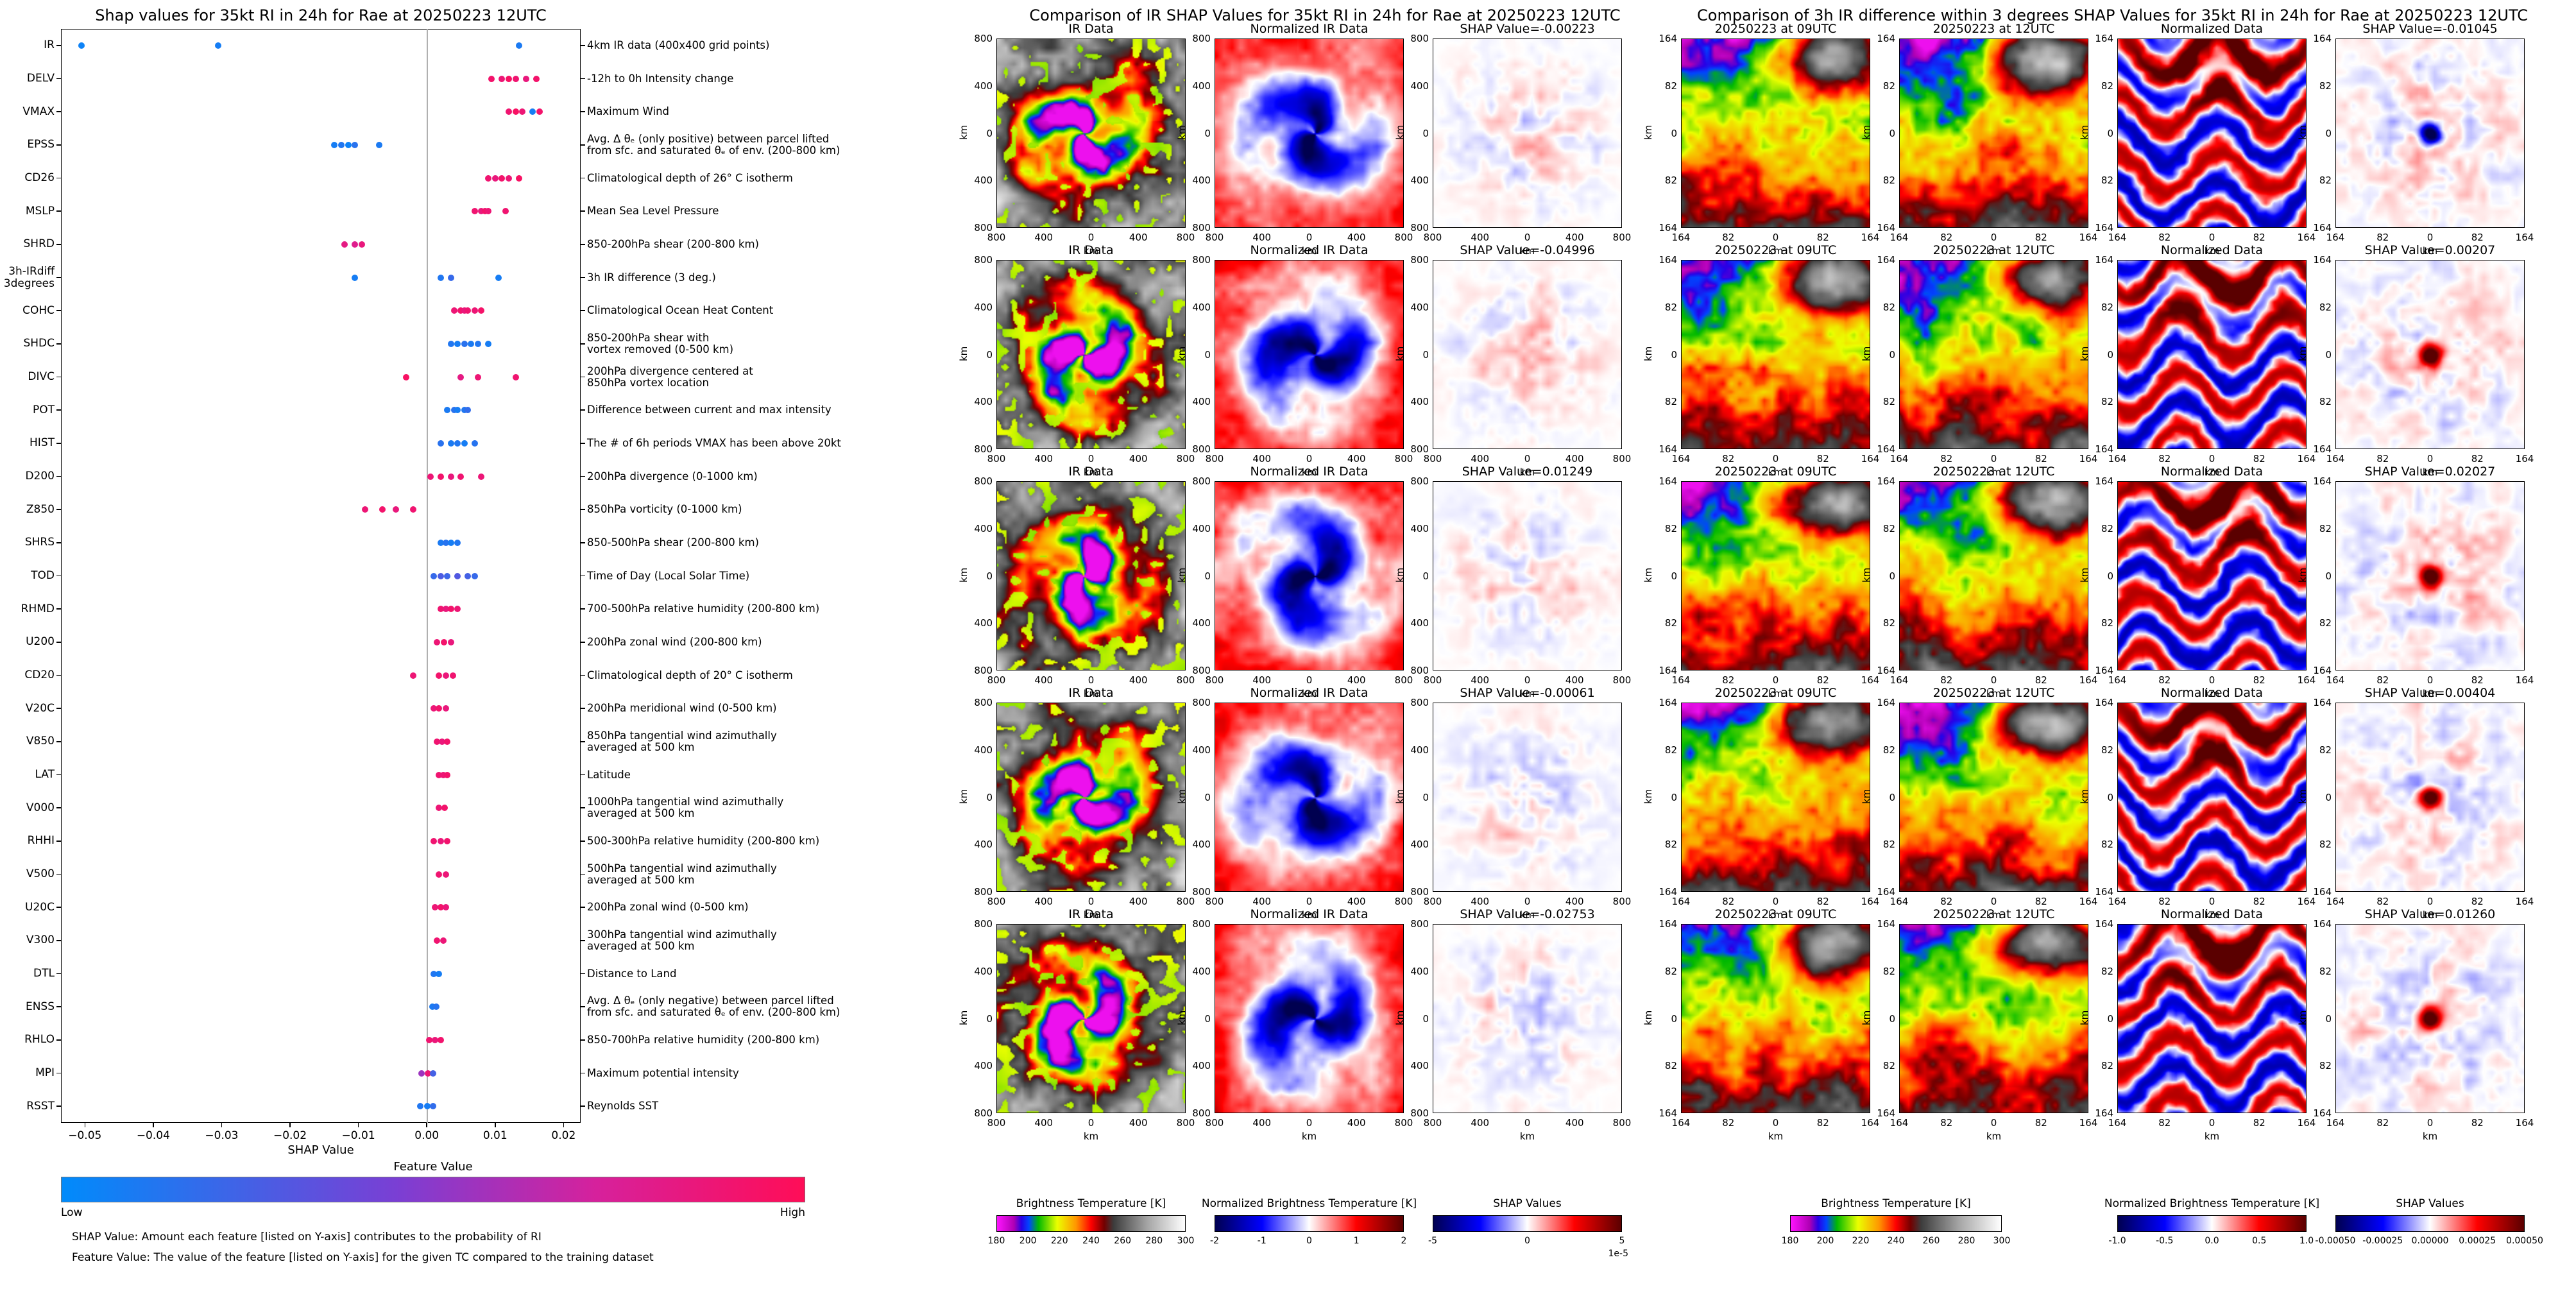 The width and height of the screenshot is (2576, 1289). Describe the element at coordinates (1896, 1241) in the screenshot. I see `colorbar-tick: 240` at that location.